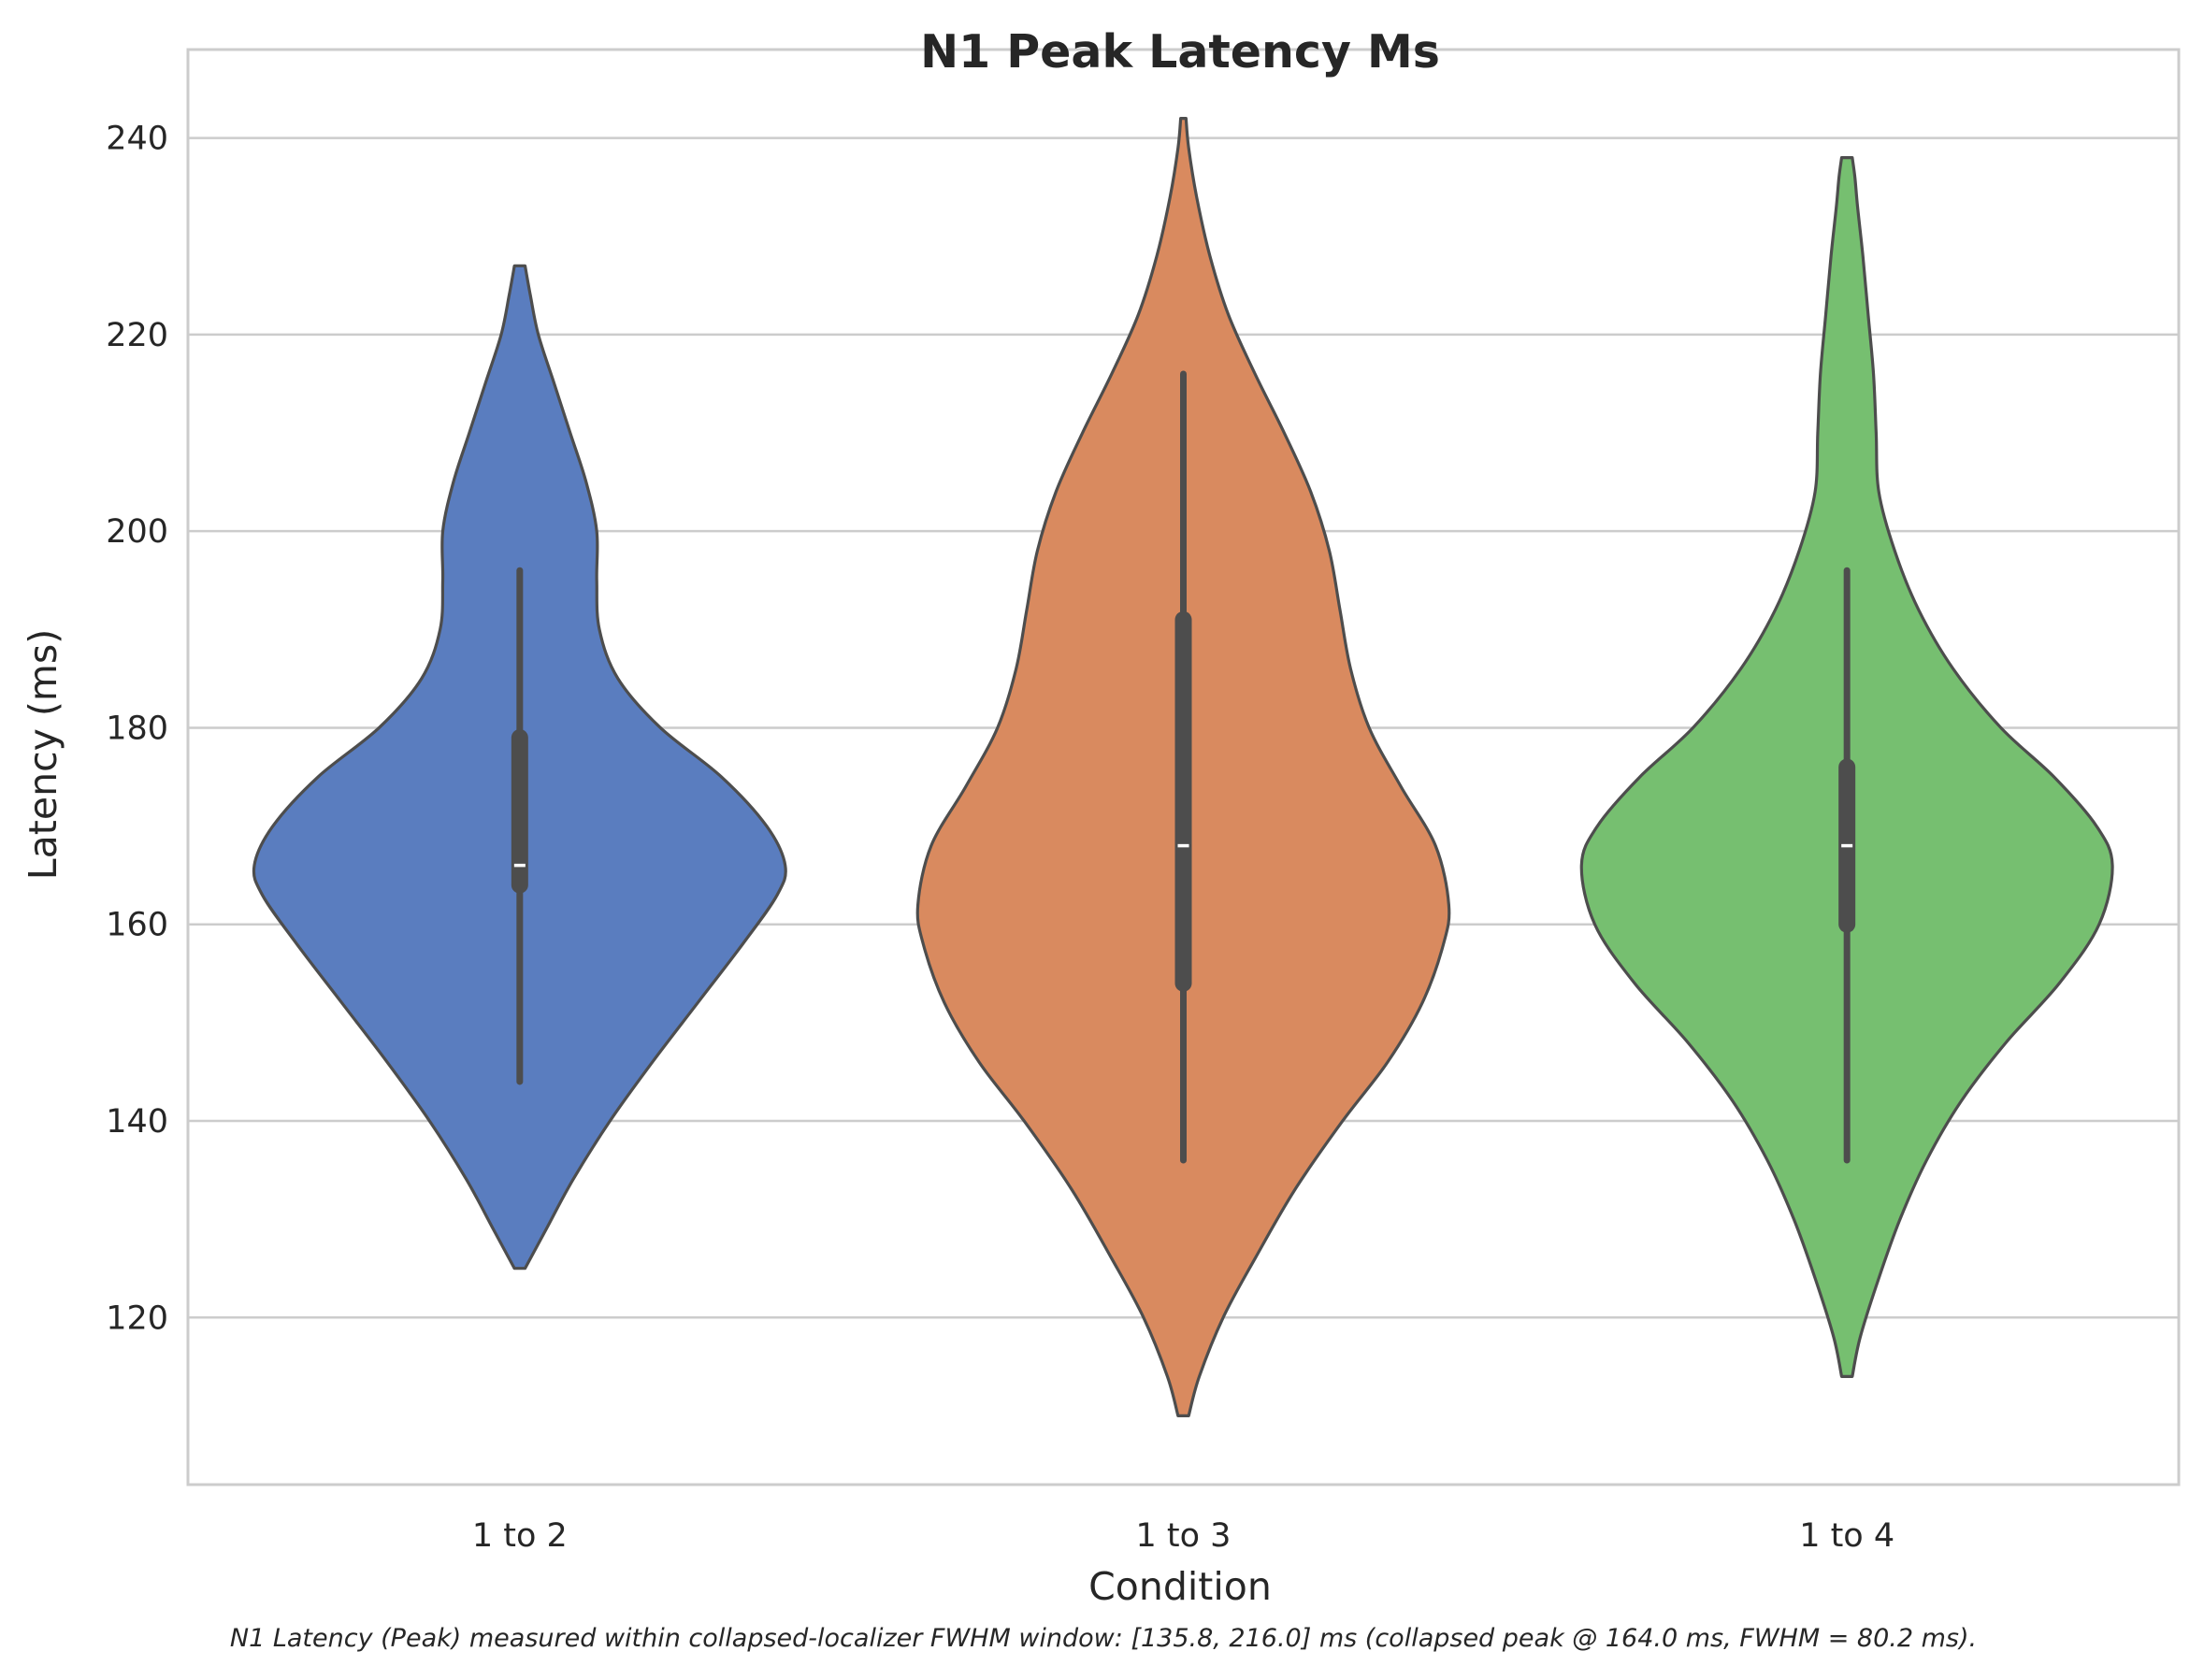  I want to click on chart-title: N1 Peak Latency Ms, so click(1180, 52).